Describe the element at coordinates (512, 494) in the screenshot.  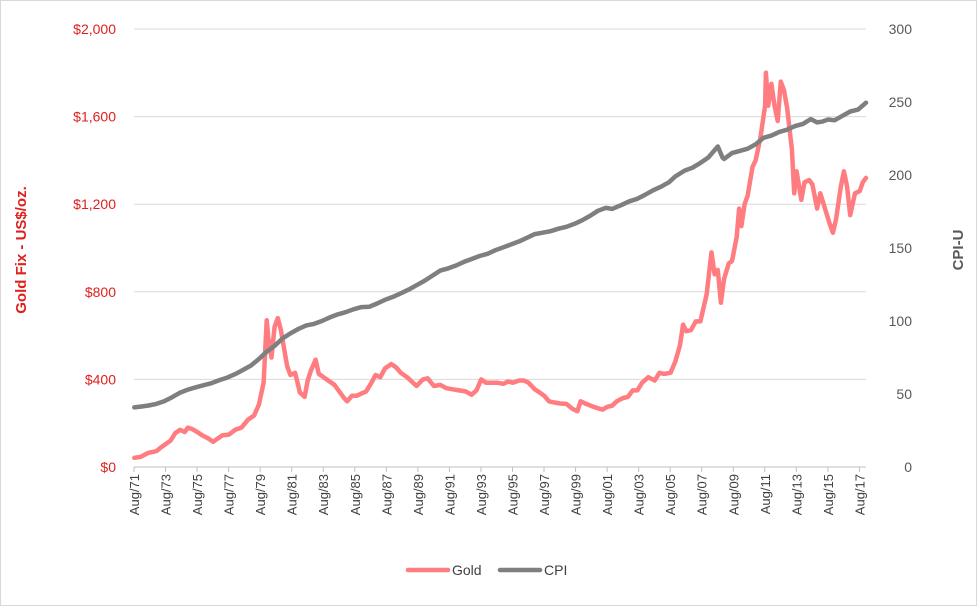
I see `x-tick-label: Aug/95` at that location.